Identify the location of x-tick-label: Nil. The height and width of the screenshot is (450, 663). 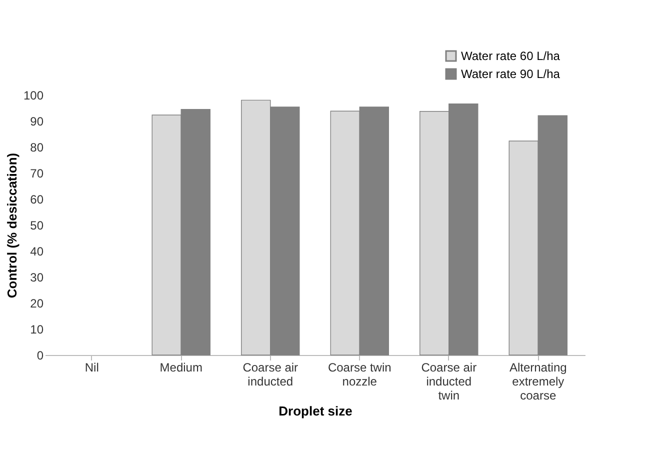
(91, 367).